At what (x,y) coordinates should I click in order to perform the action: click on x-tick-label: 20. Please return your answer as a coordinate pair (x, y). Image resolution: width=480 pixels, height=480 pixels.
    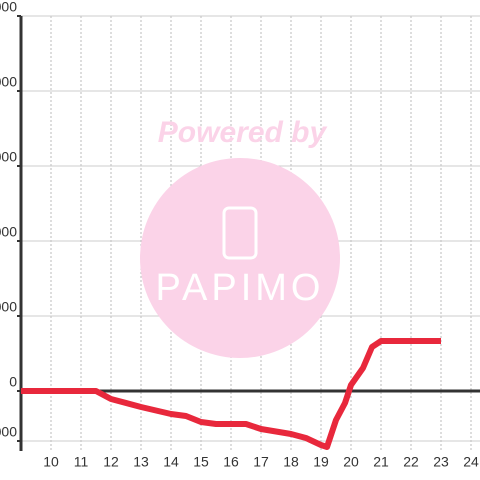
    Looking at the image, I should click on (351, 462).